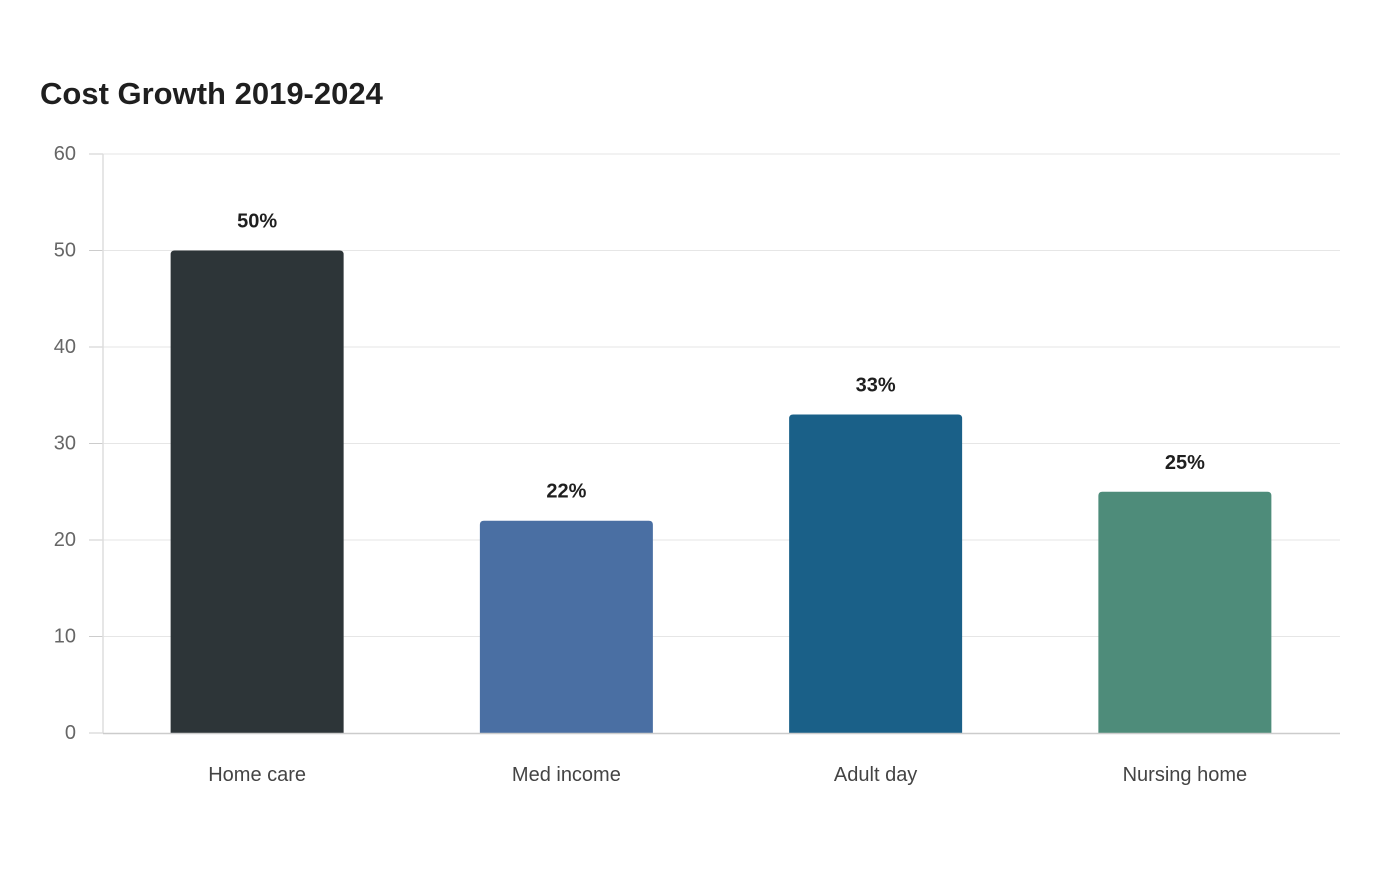  Describe the element at coordinates (876, 573) in the screenshot. I see `bar-adult-day` at that location.